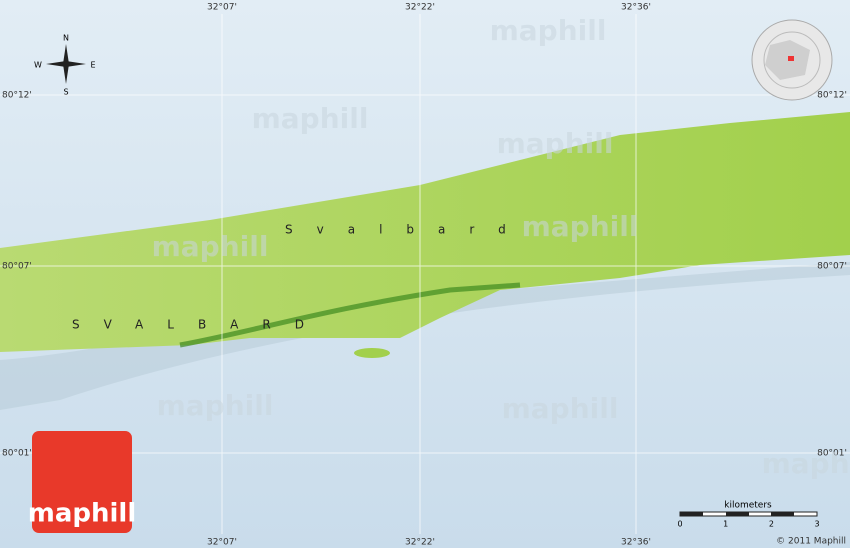  What do you see at coordinates (372, 353) in the screenshot?
I see `islet` at bounding box center [372, 353].